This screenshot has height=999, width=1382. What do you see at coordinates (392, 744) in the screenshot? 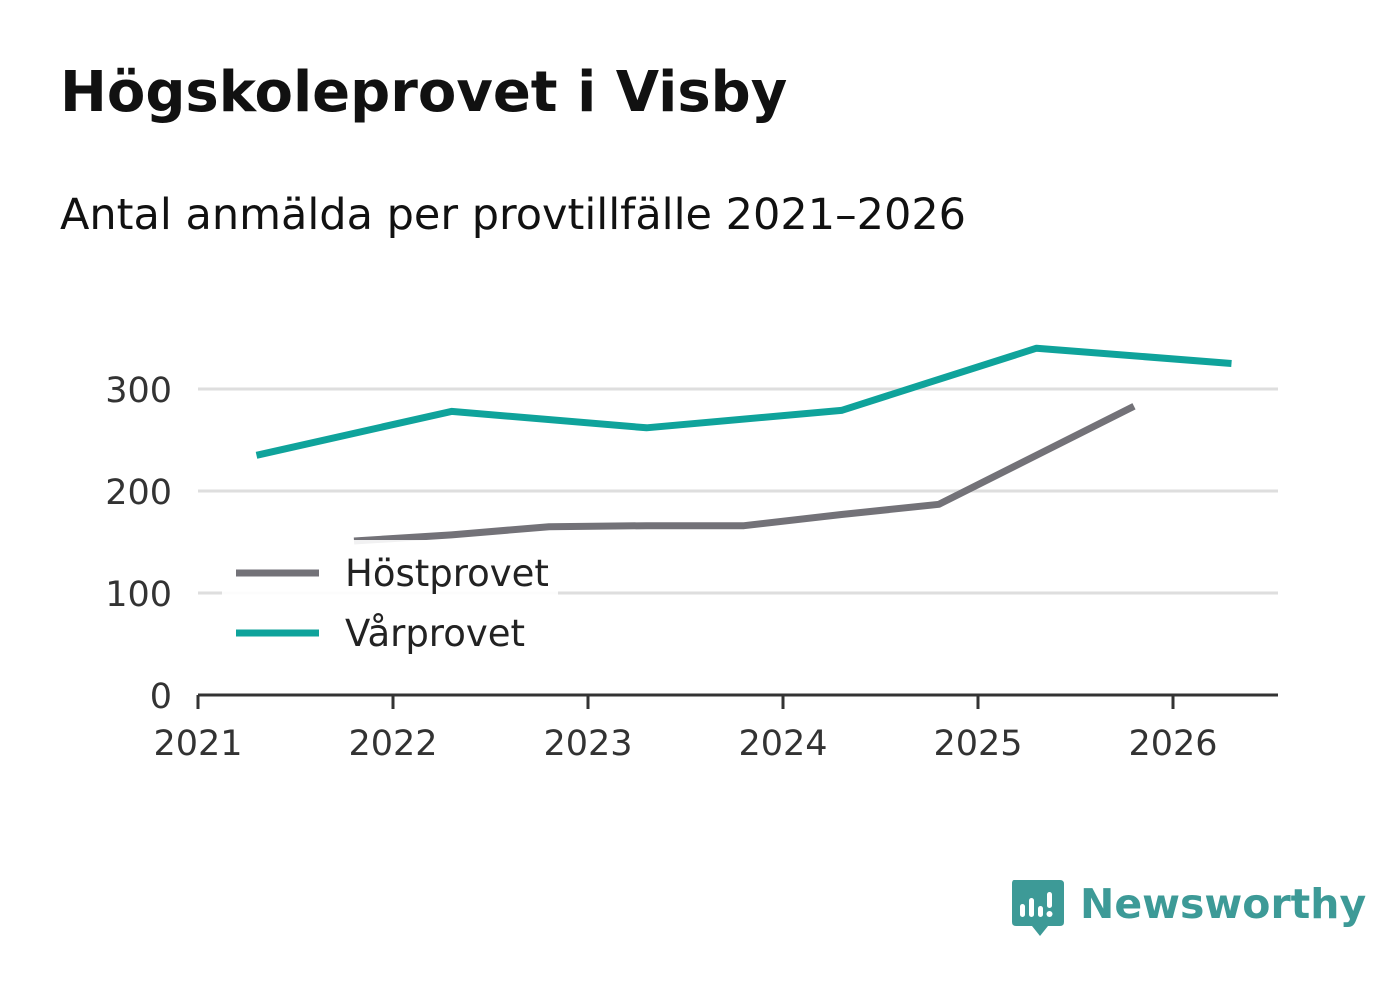
I see `x-tick-label: 2022` at bounding box center [392, 744].